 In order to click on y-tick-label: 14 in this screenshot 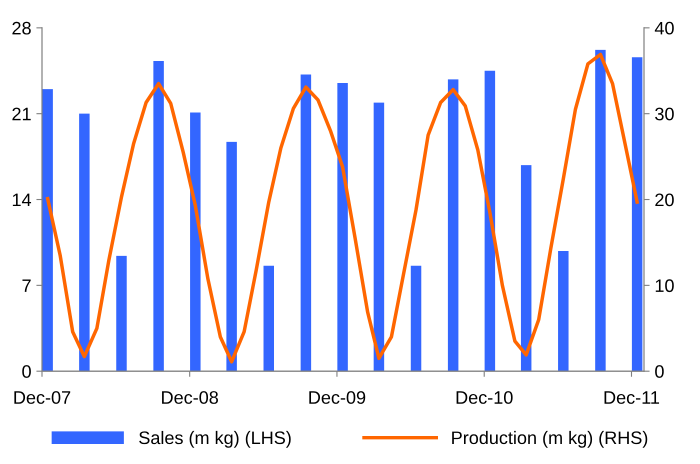, I will do `click(22, 200)`.